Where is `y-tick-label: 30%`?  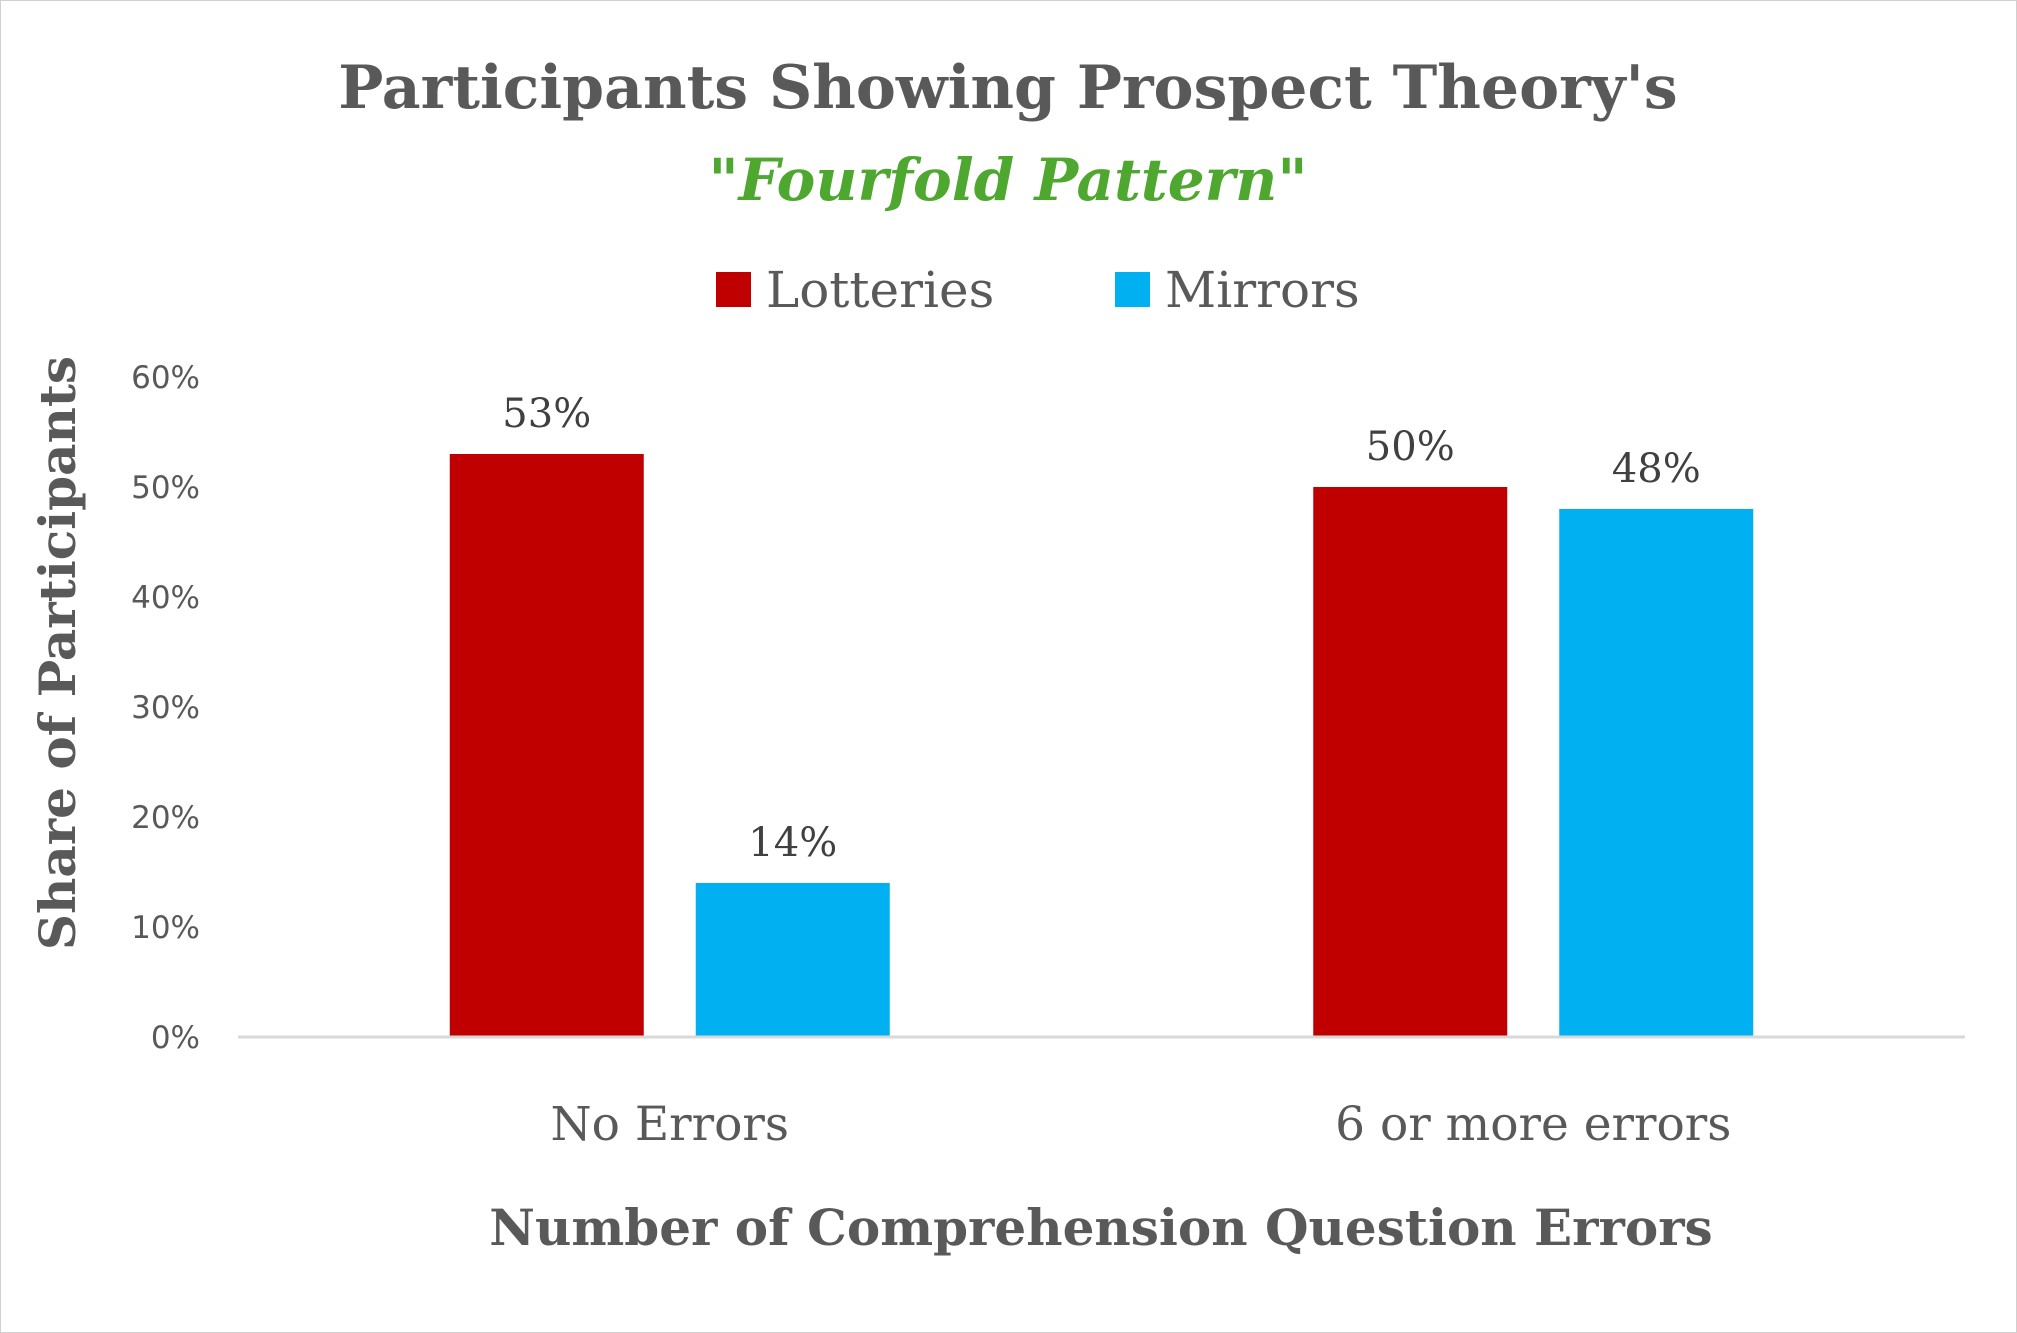
y-tick-label: 30% is located at coordinates (165, 708).